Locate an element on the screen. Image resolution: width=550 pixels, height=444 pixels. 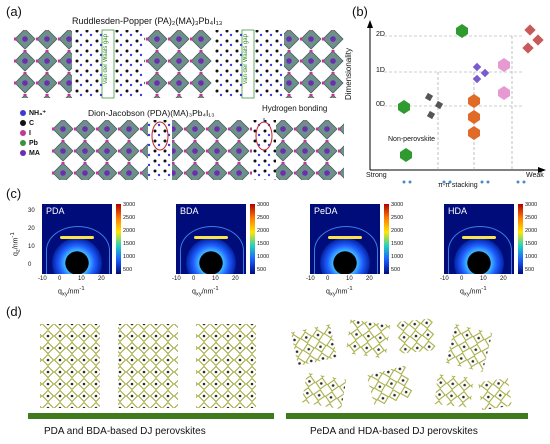
panel-b-label: (b) is located at coordinates (360, 11).